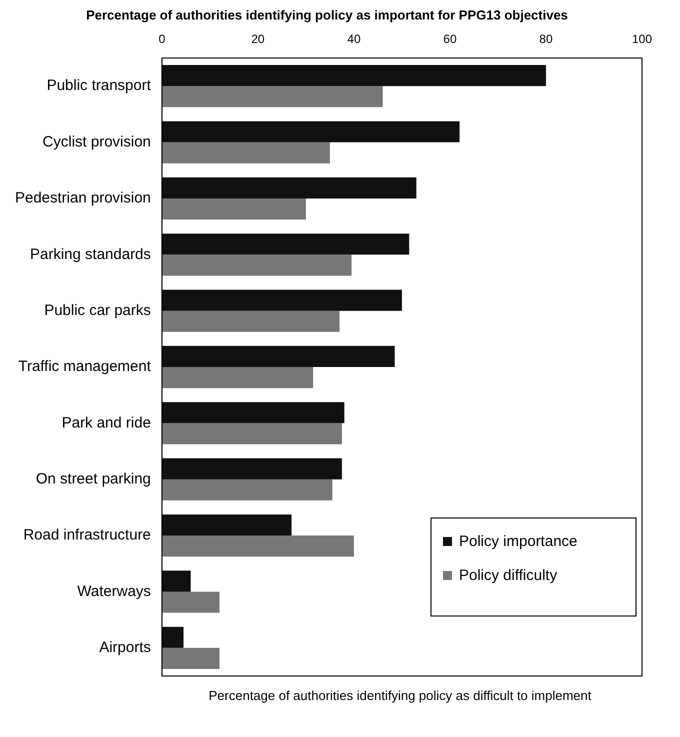 This screenshot has height=737, width=680. Describe the element at coordinates (642, 39) in the screenshot. I see `x-tick-label: 100` at that location.